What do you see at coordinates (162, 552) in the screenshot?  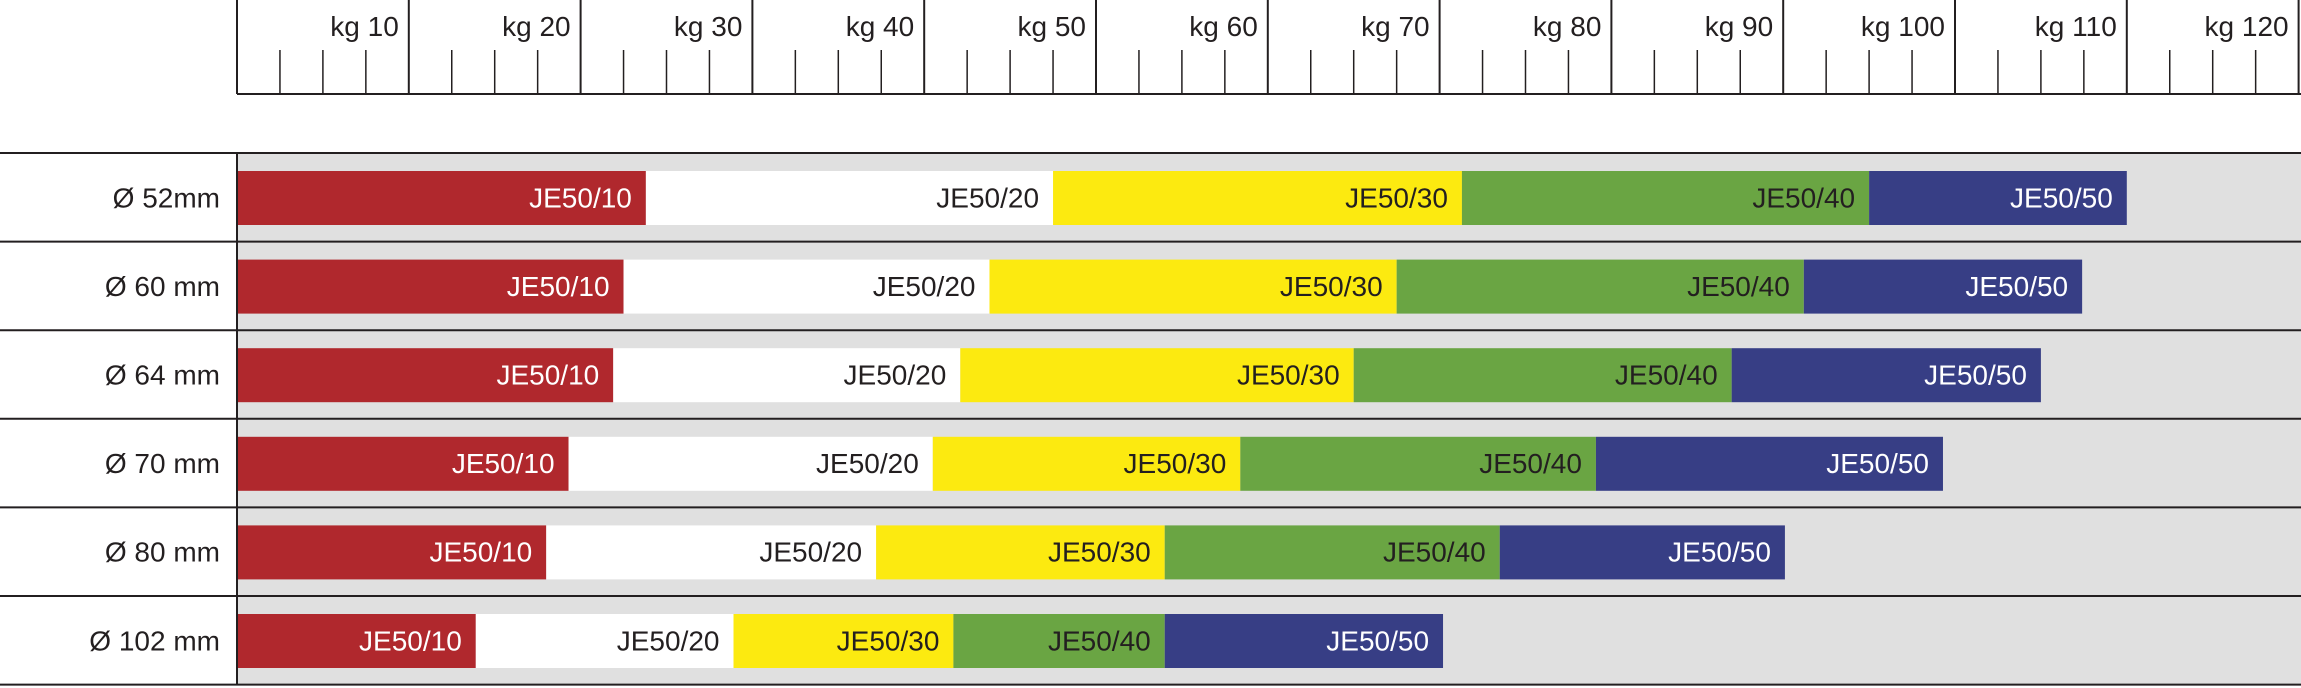 I see `row-label: Ø 80 mm` at bounding box center [162, 552].